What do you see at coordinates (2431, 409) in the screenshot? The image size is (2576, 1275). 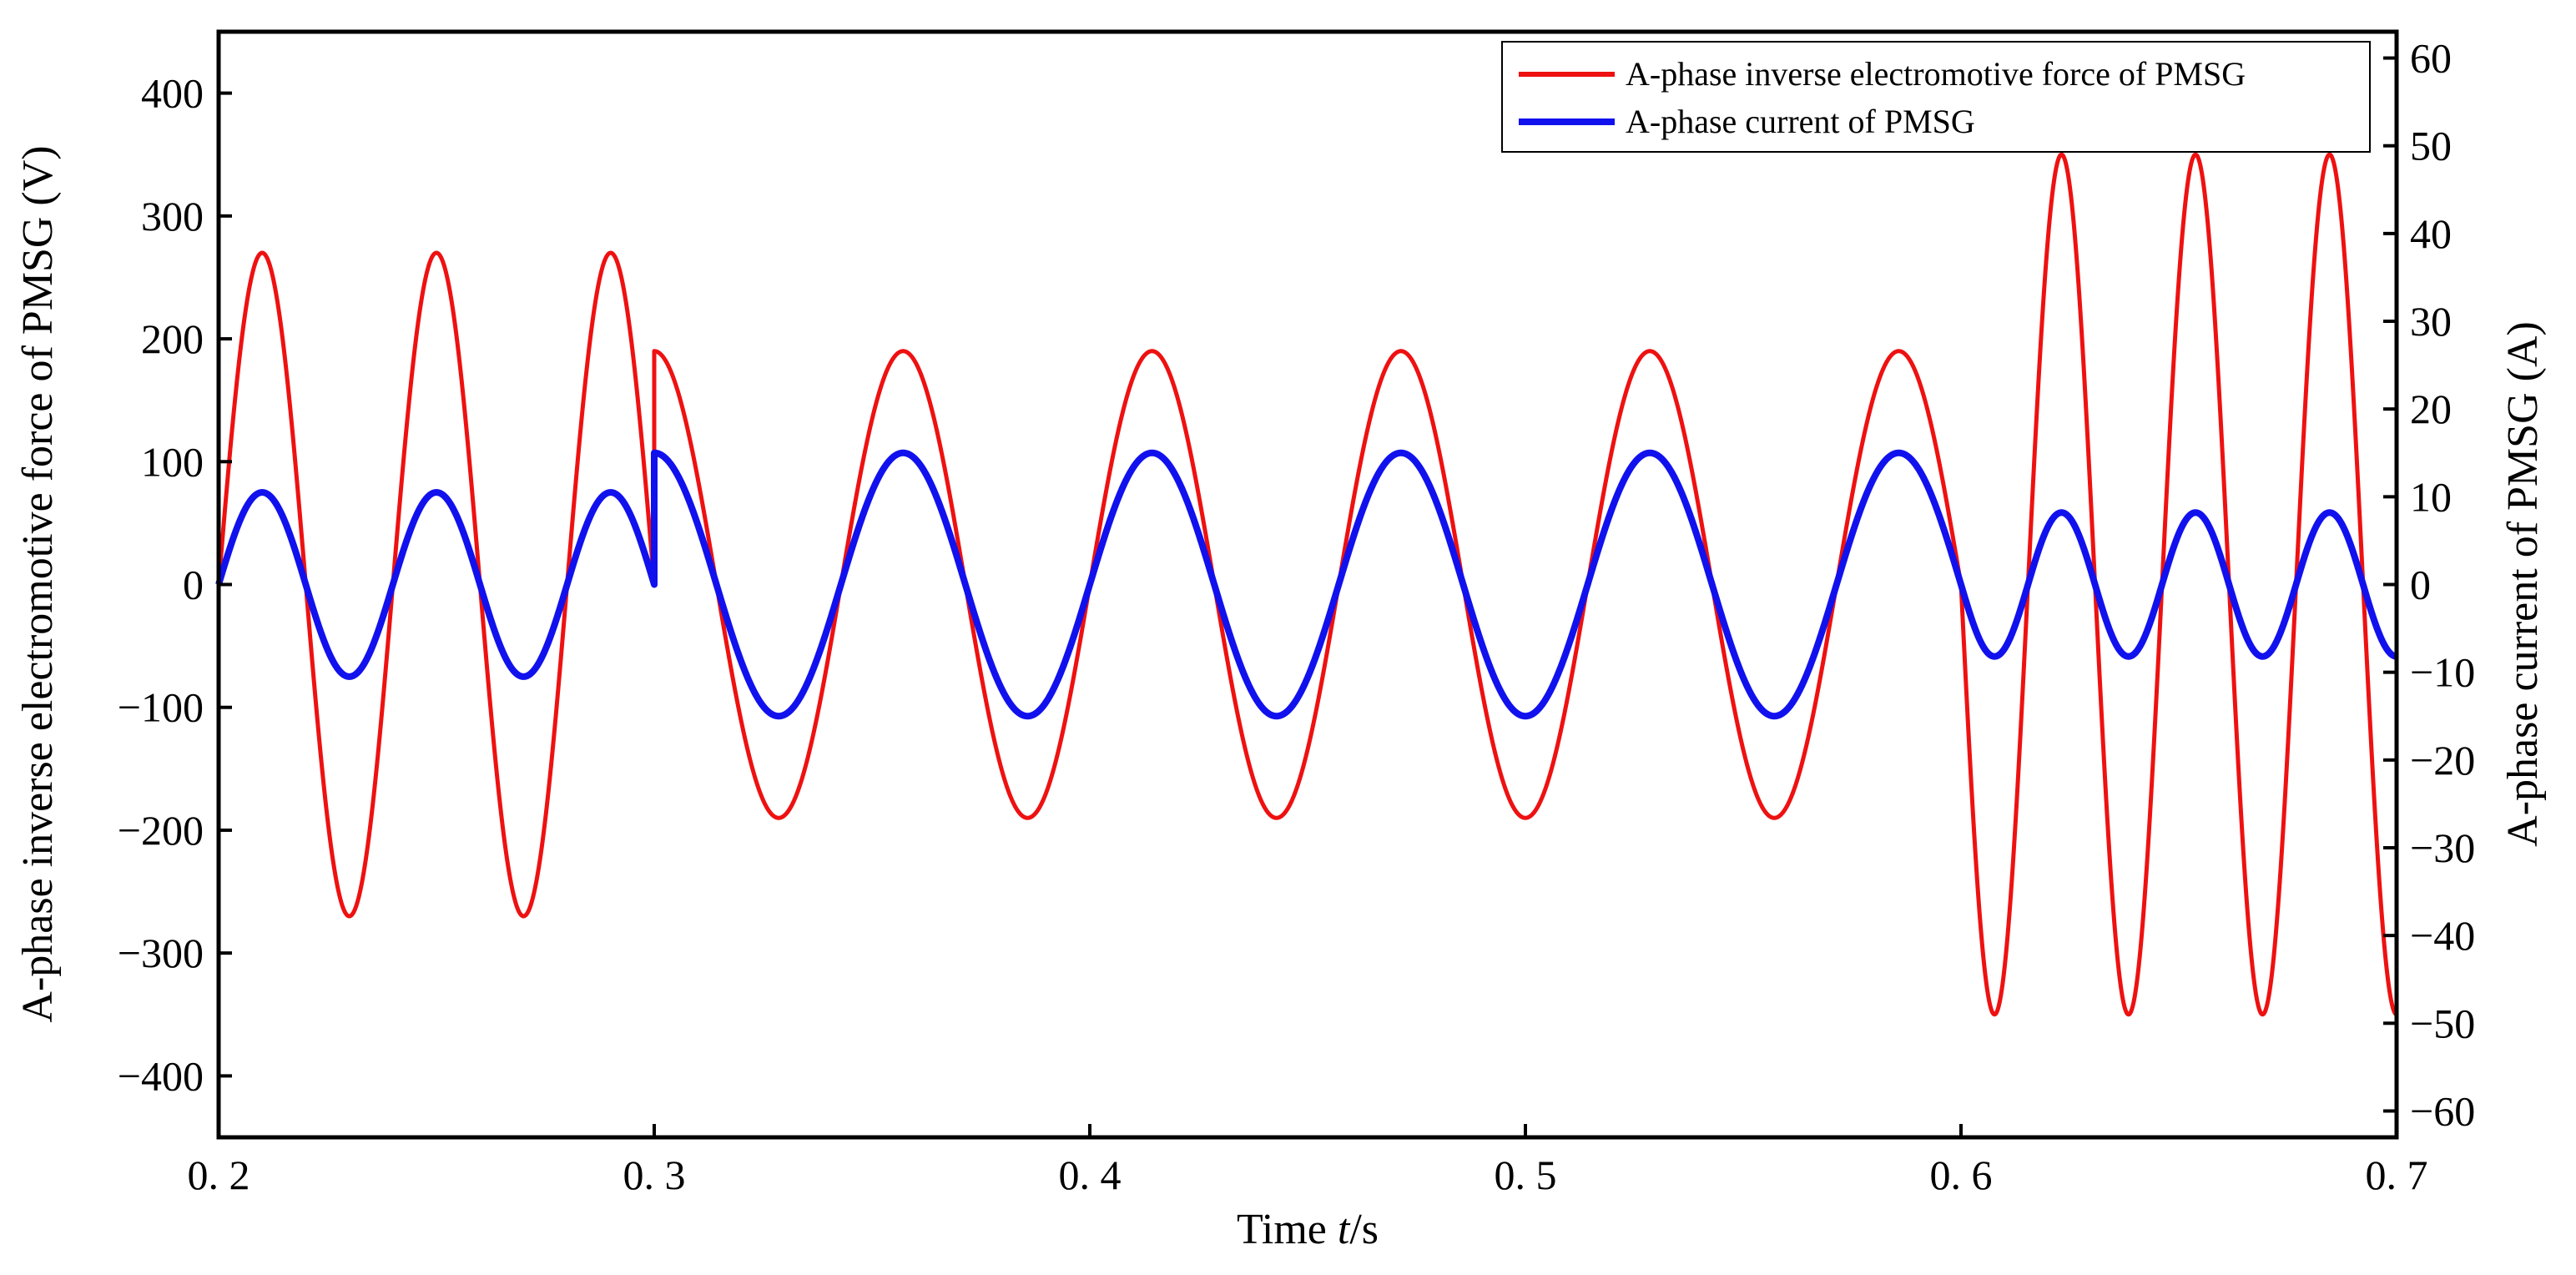 I see `y-right-tick-label: 20` at bounding box center [2431, 409].